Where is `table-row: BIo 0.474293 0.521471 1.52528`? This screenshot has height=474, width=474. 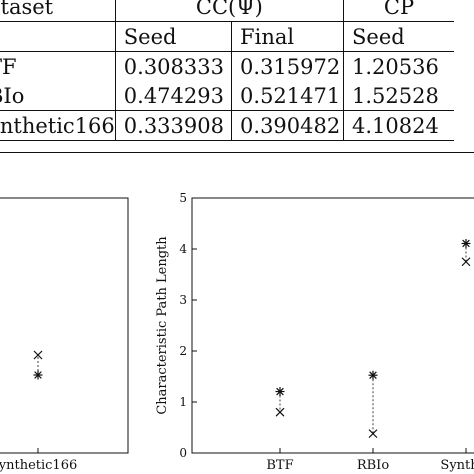 table-row: BIo 0.474293 0.521471 1.52528 is located at coordinates (227, 96).